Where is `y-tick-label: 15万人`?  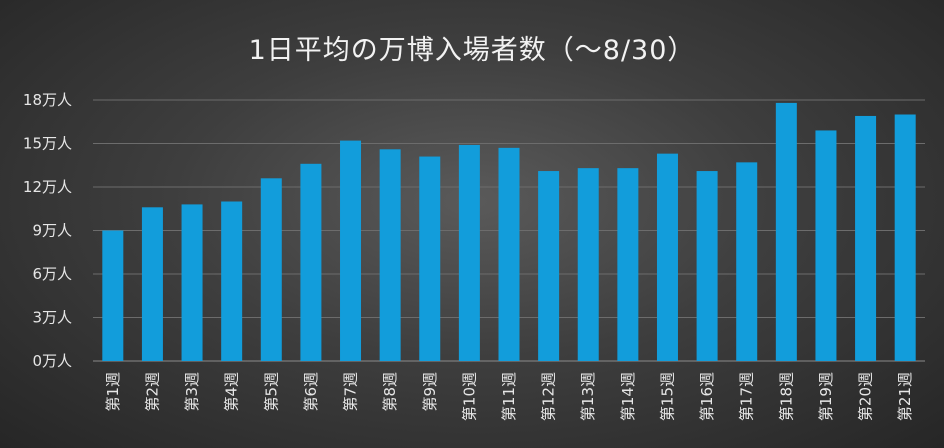 y-tick-label: 15万人 is located at coordinates (47, 144).